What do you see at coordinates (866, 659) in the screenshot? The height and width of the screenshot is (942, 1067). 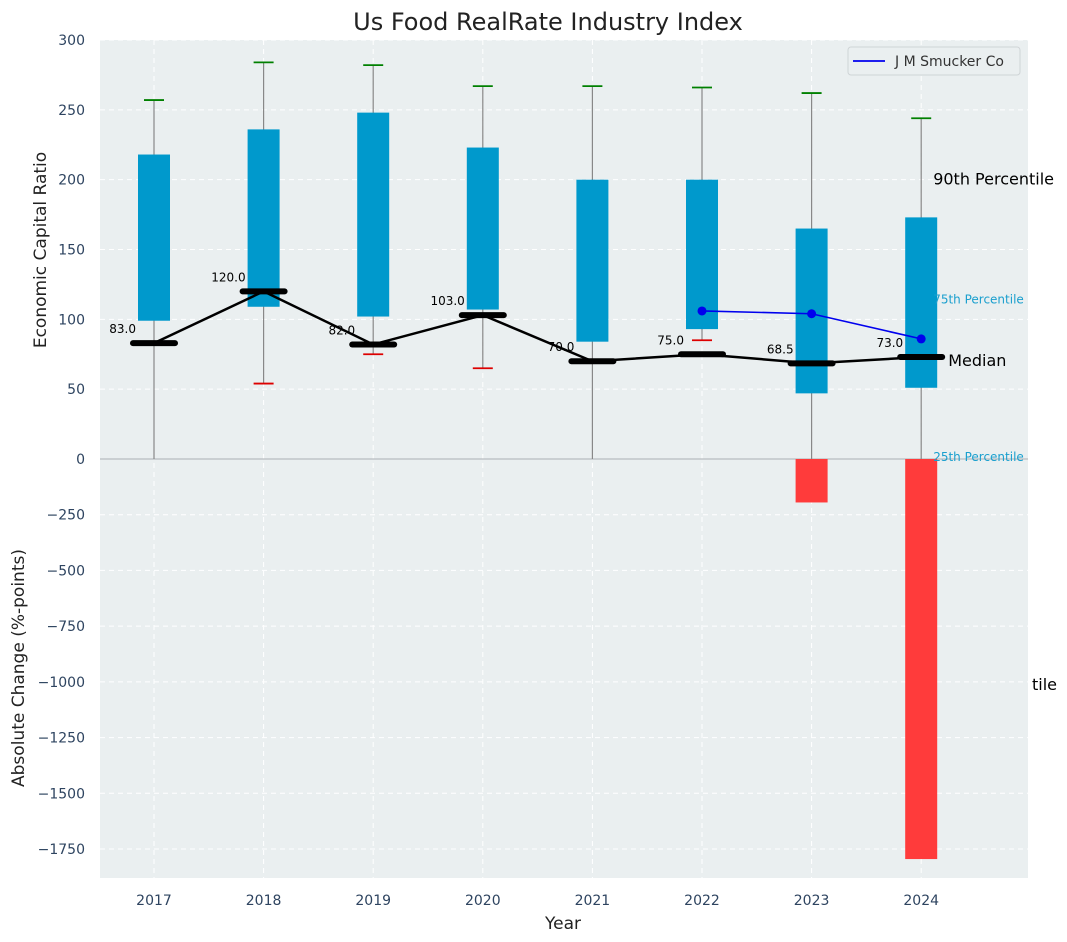 I see `change-bars` at bounding box center [866, 659].